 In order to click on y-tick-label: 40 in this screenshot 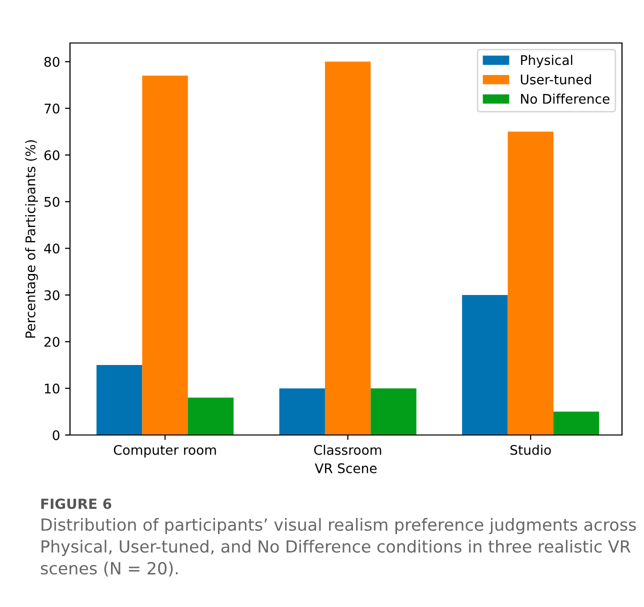, I will do `click(52, 249)`.